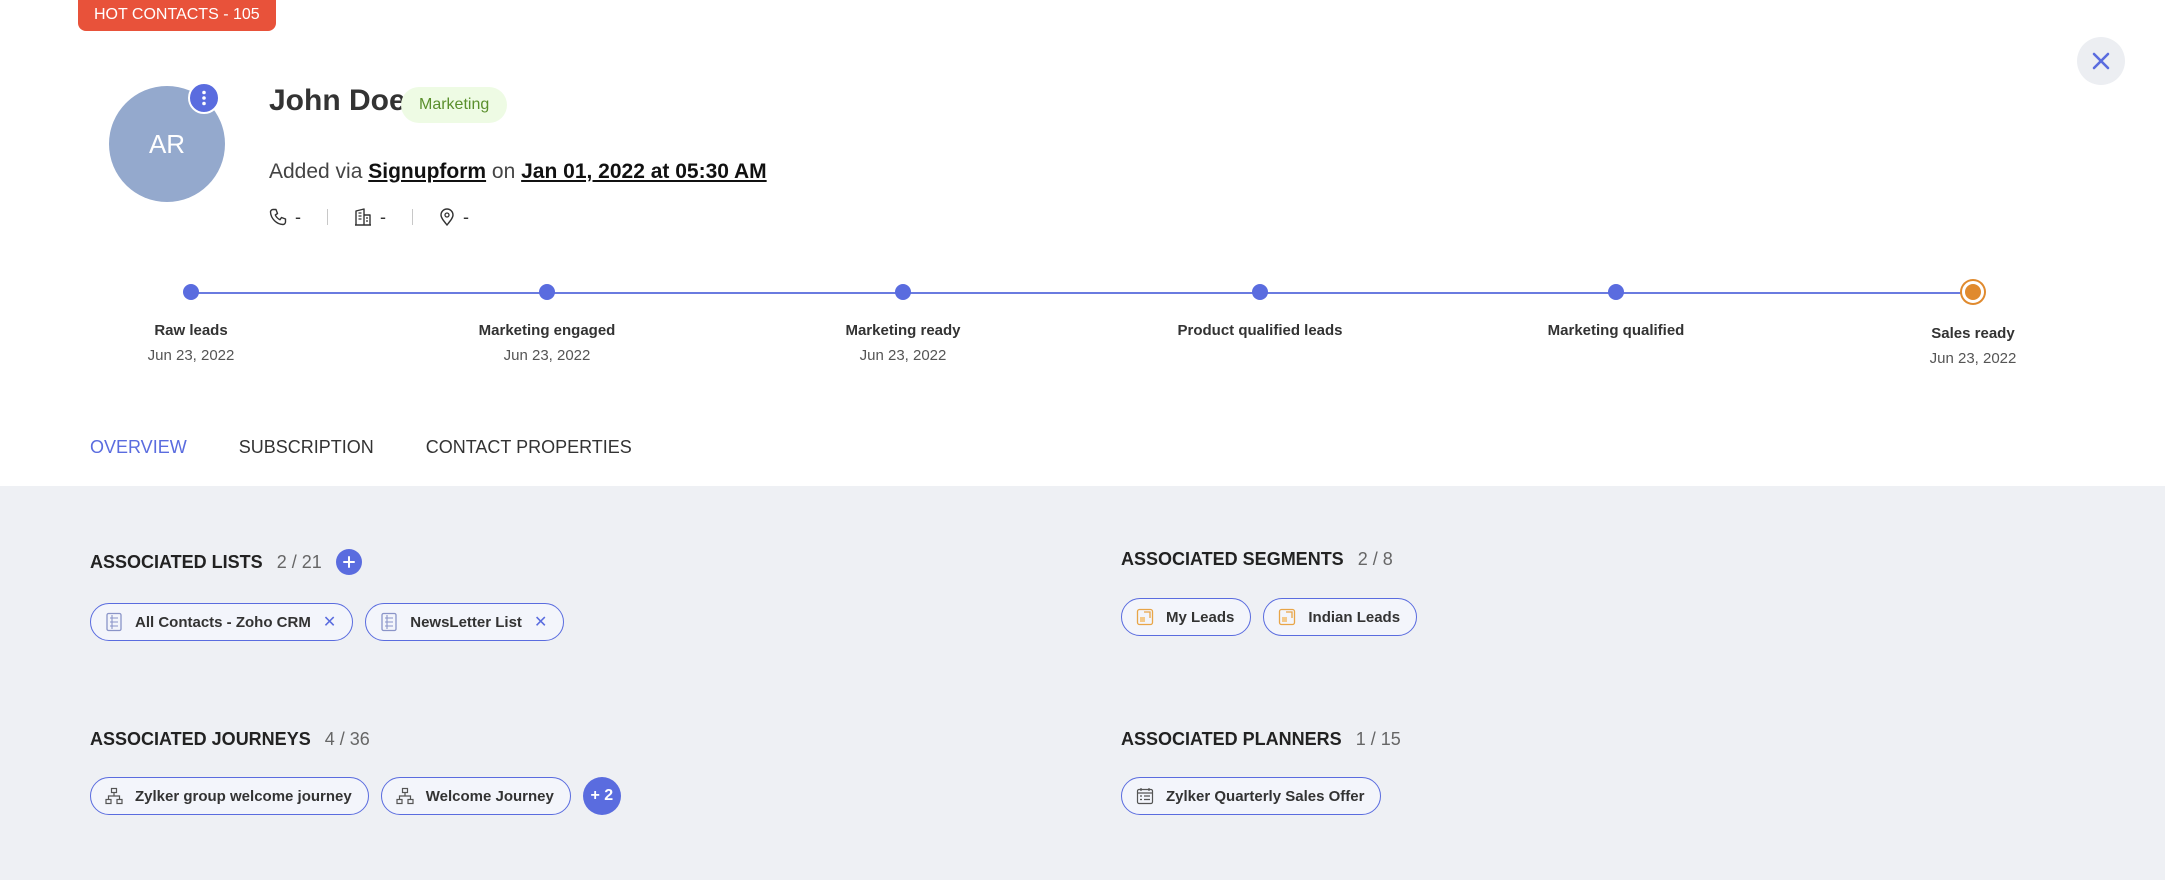  What do you see at coordinates (176, 561) in the screenshot?
I see `section-title: ASSOCIATED LISTS` at bounding box center [176, 561].